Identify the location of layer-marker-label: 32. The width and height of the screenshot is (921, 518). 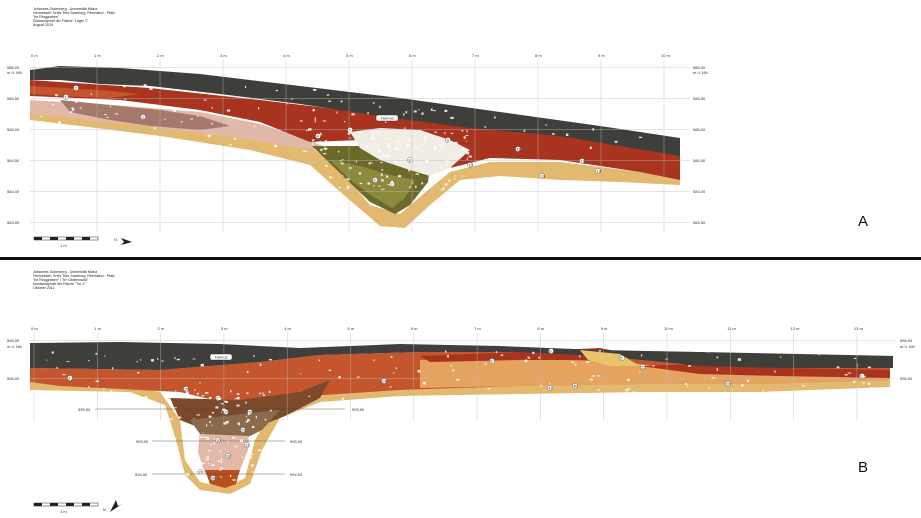
(228, 455).